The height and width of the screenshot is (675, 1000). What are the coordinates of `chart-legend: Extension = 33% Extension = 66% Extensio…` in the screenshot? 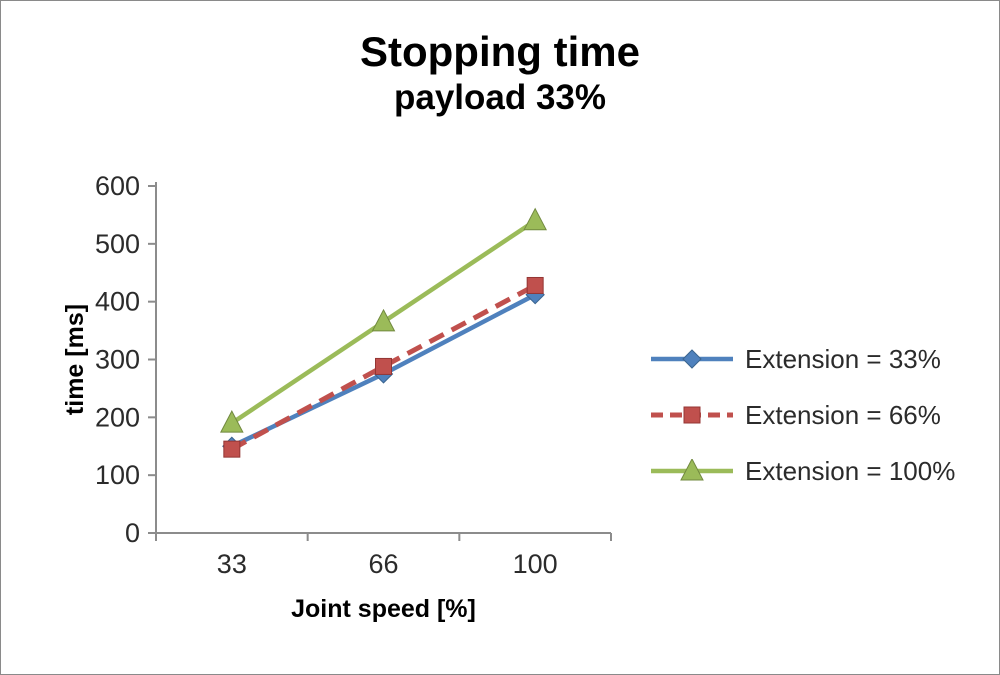 It's located at (802, 415).